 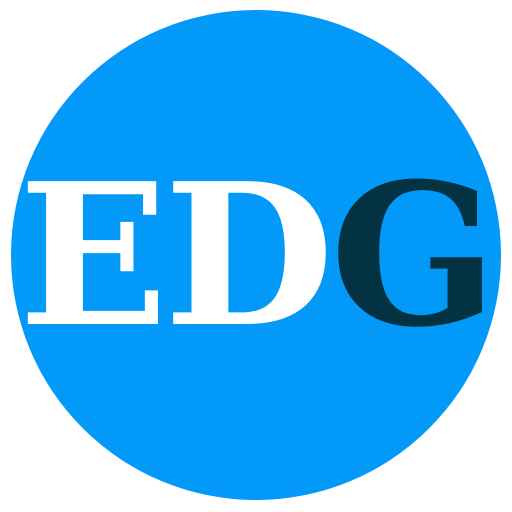 I want to click on logo-letter-d: D, so click(x=249, y=256).